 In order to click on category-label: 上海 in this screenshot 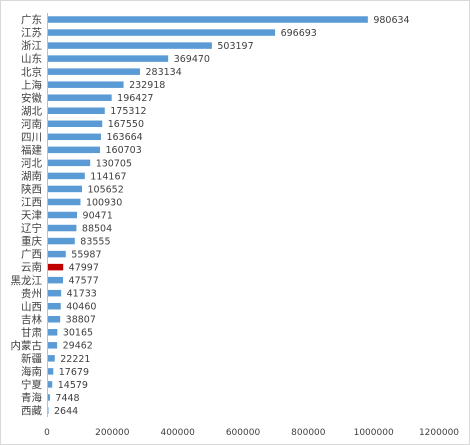, I will do `click(31, 84)`.